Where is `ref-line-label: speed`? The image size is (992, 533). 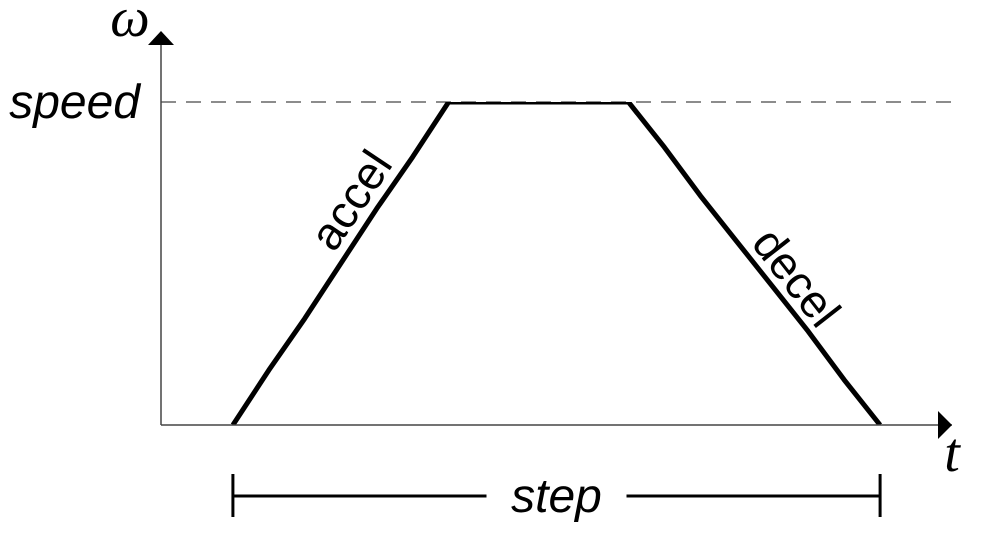
ref-line-label: speed is located at coordinates (75, 102).